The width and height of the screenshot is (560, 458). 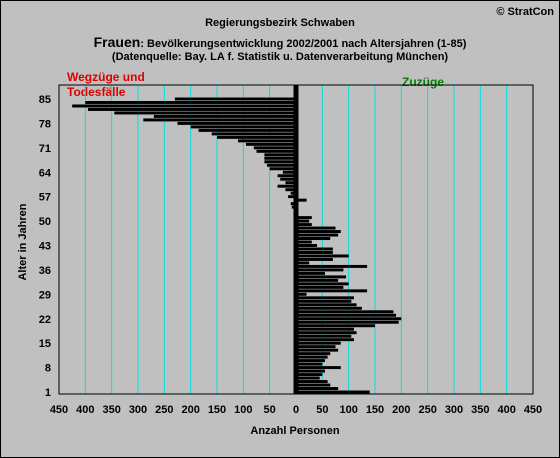 What do you see at coordinates (525, 12) in the screenshot?
I see `copyright-text: © StratCon` at bounding box center [525, 12].